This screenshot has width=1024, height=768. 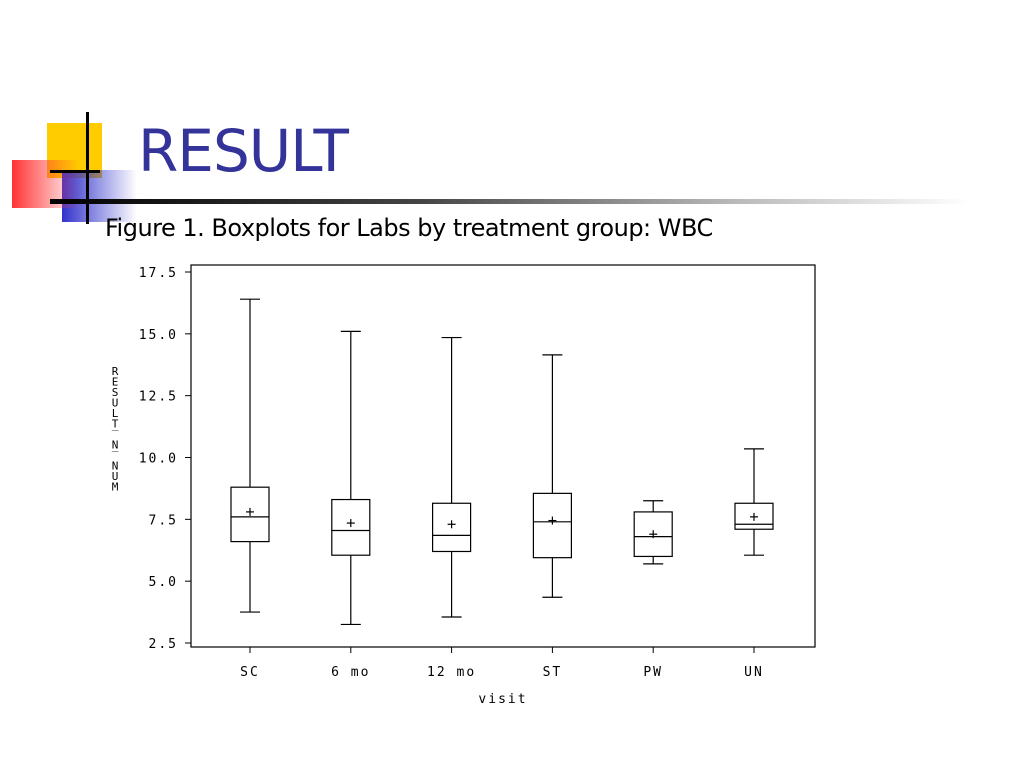 What do you see at coordinates (250, 455) in the screenshot?
I see `box-sc` at bounding box center [250, 455].